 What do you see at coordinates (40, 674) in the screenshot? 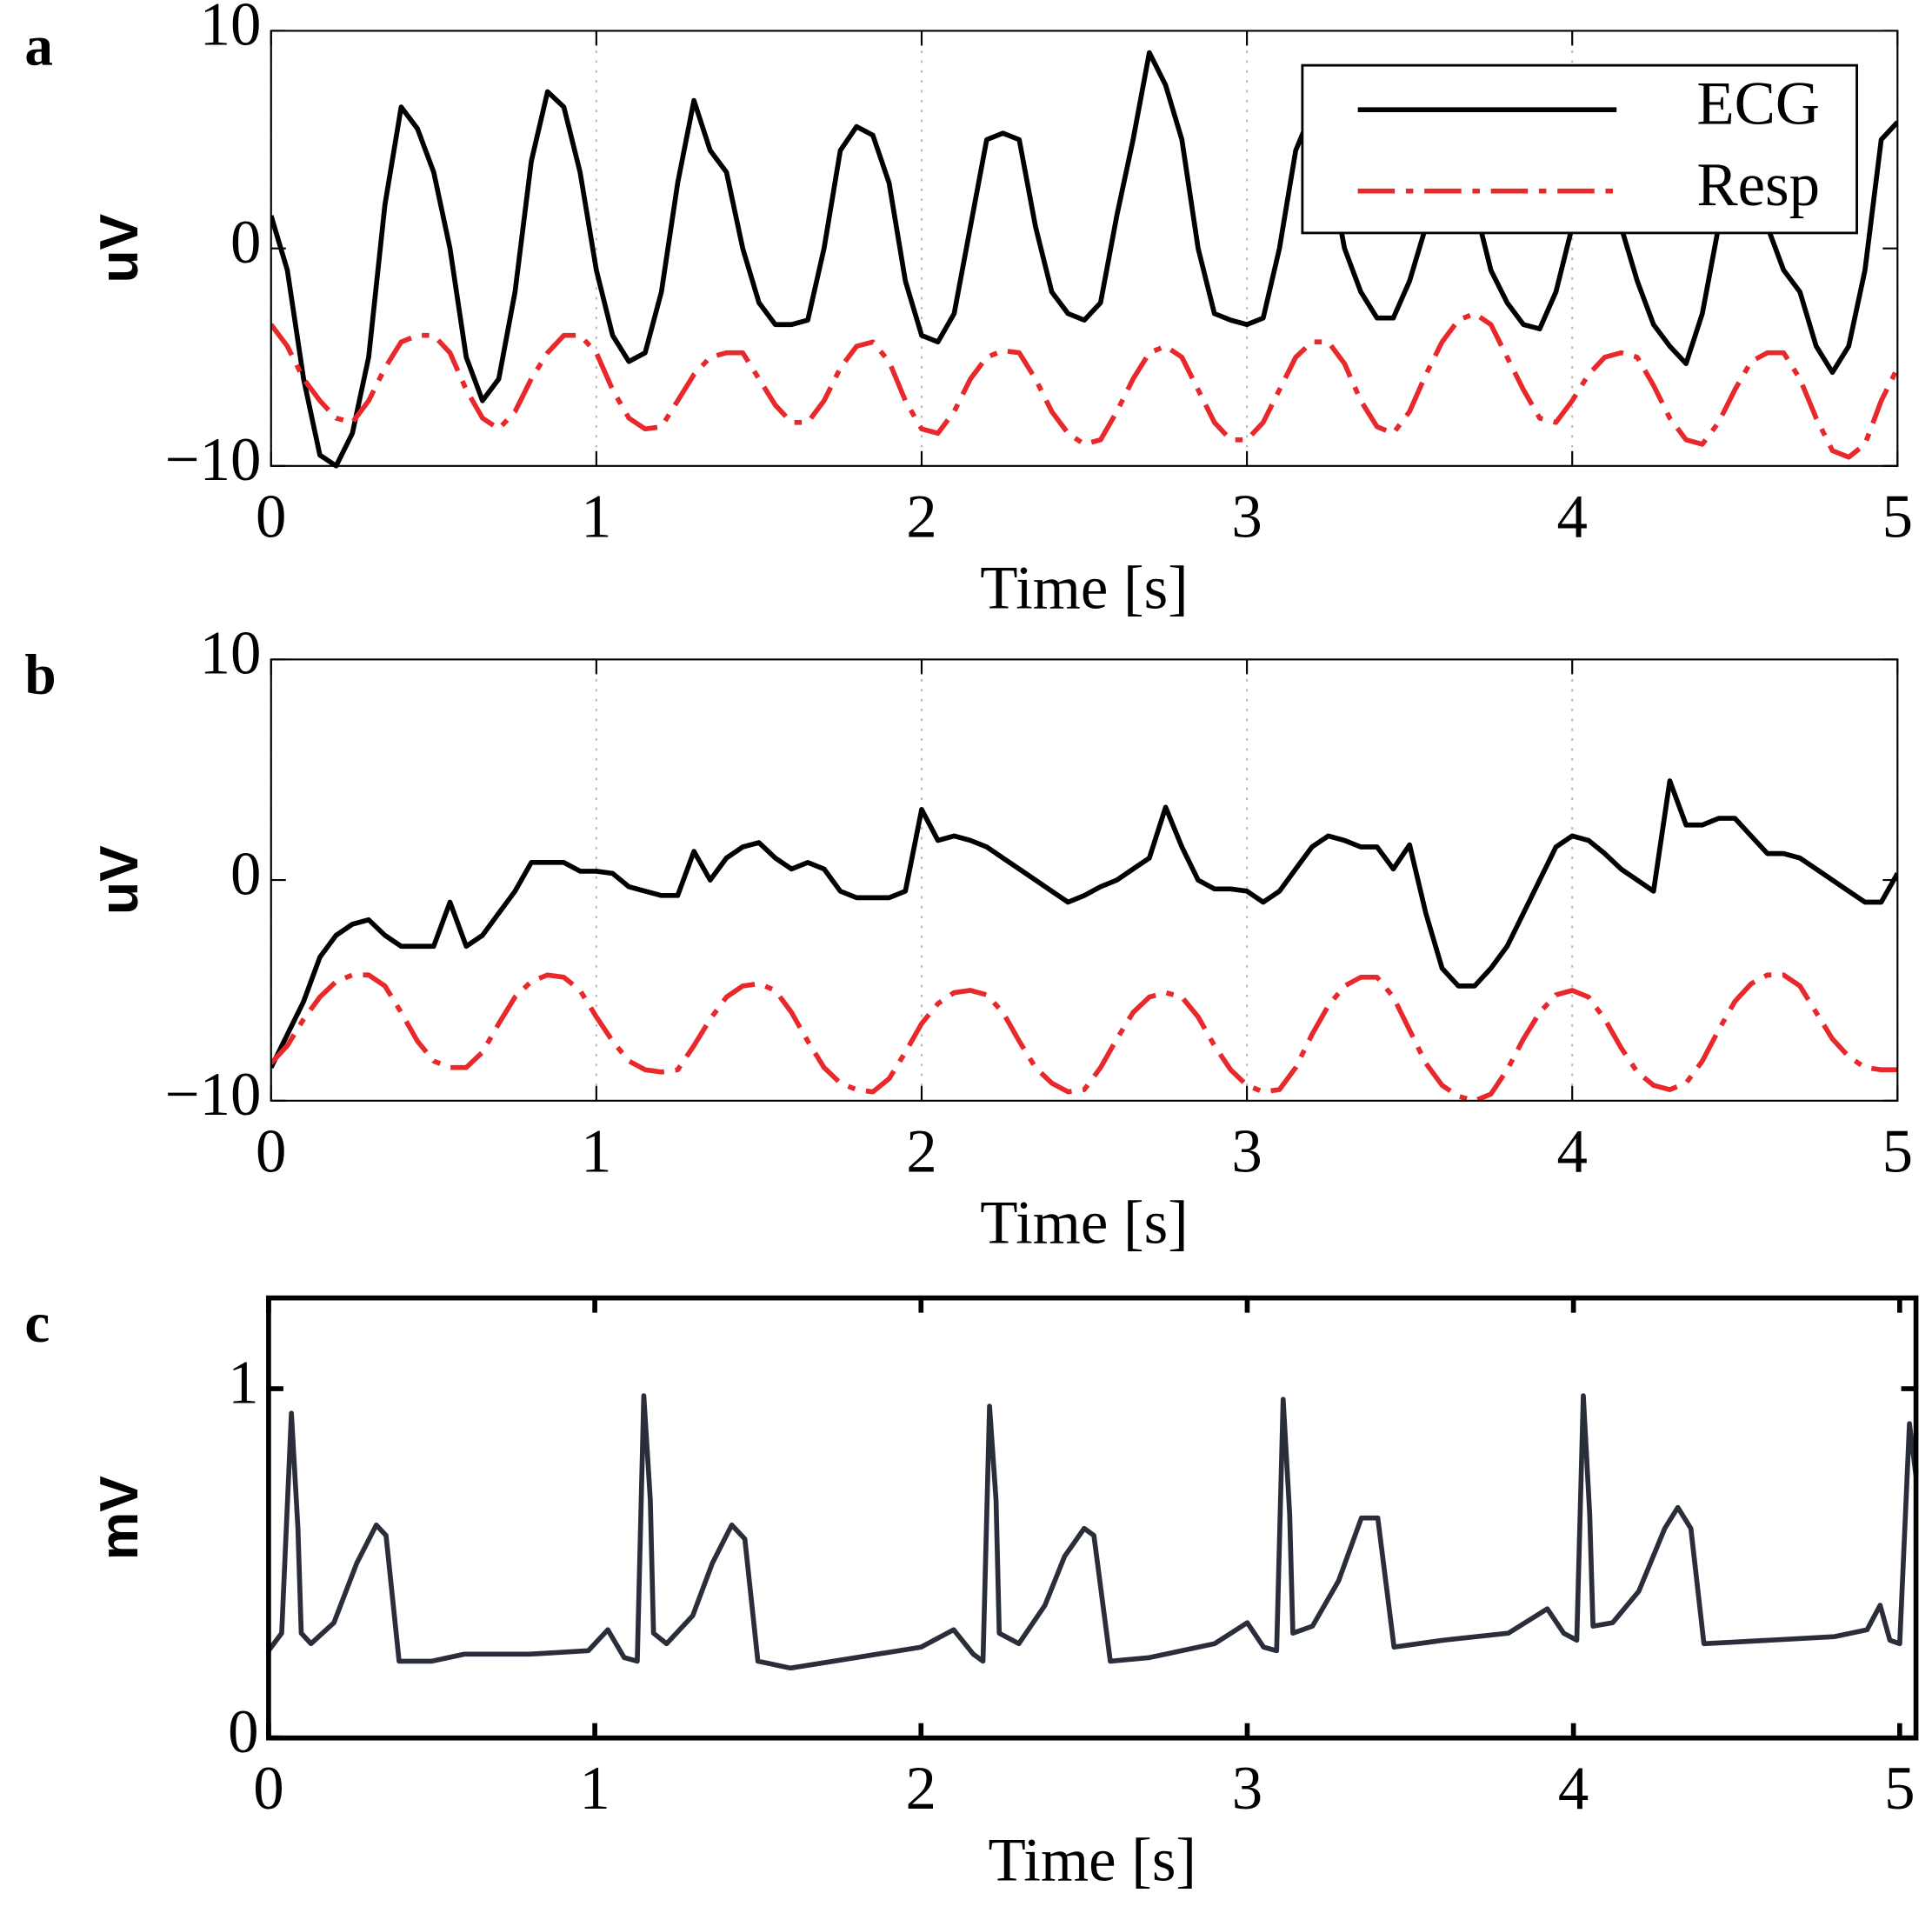
I see `panel-label: b` at bounding box center [40, 674].